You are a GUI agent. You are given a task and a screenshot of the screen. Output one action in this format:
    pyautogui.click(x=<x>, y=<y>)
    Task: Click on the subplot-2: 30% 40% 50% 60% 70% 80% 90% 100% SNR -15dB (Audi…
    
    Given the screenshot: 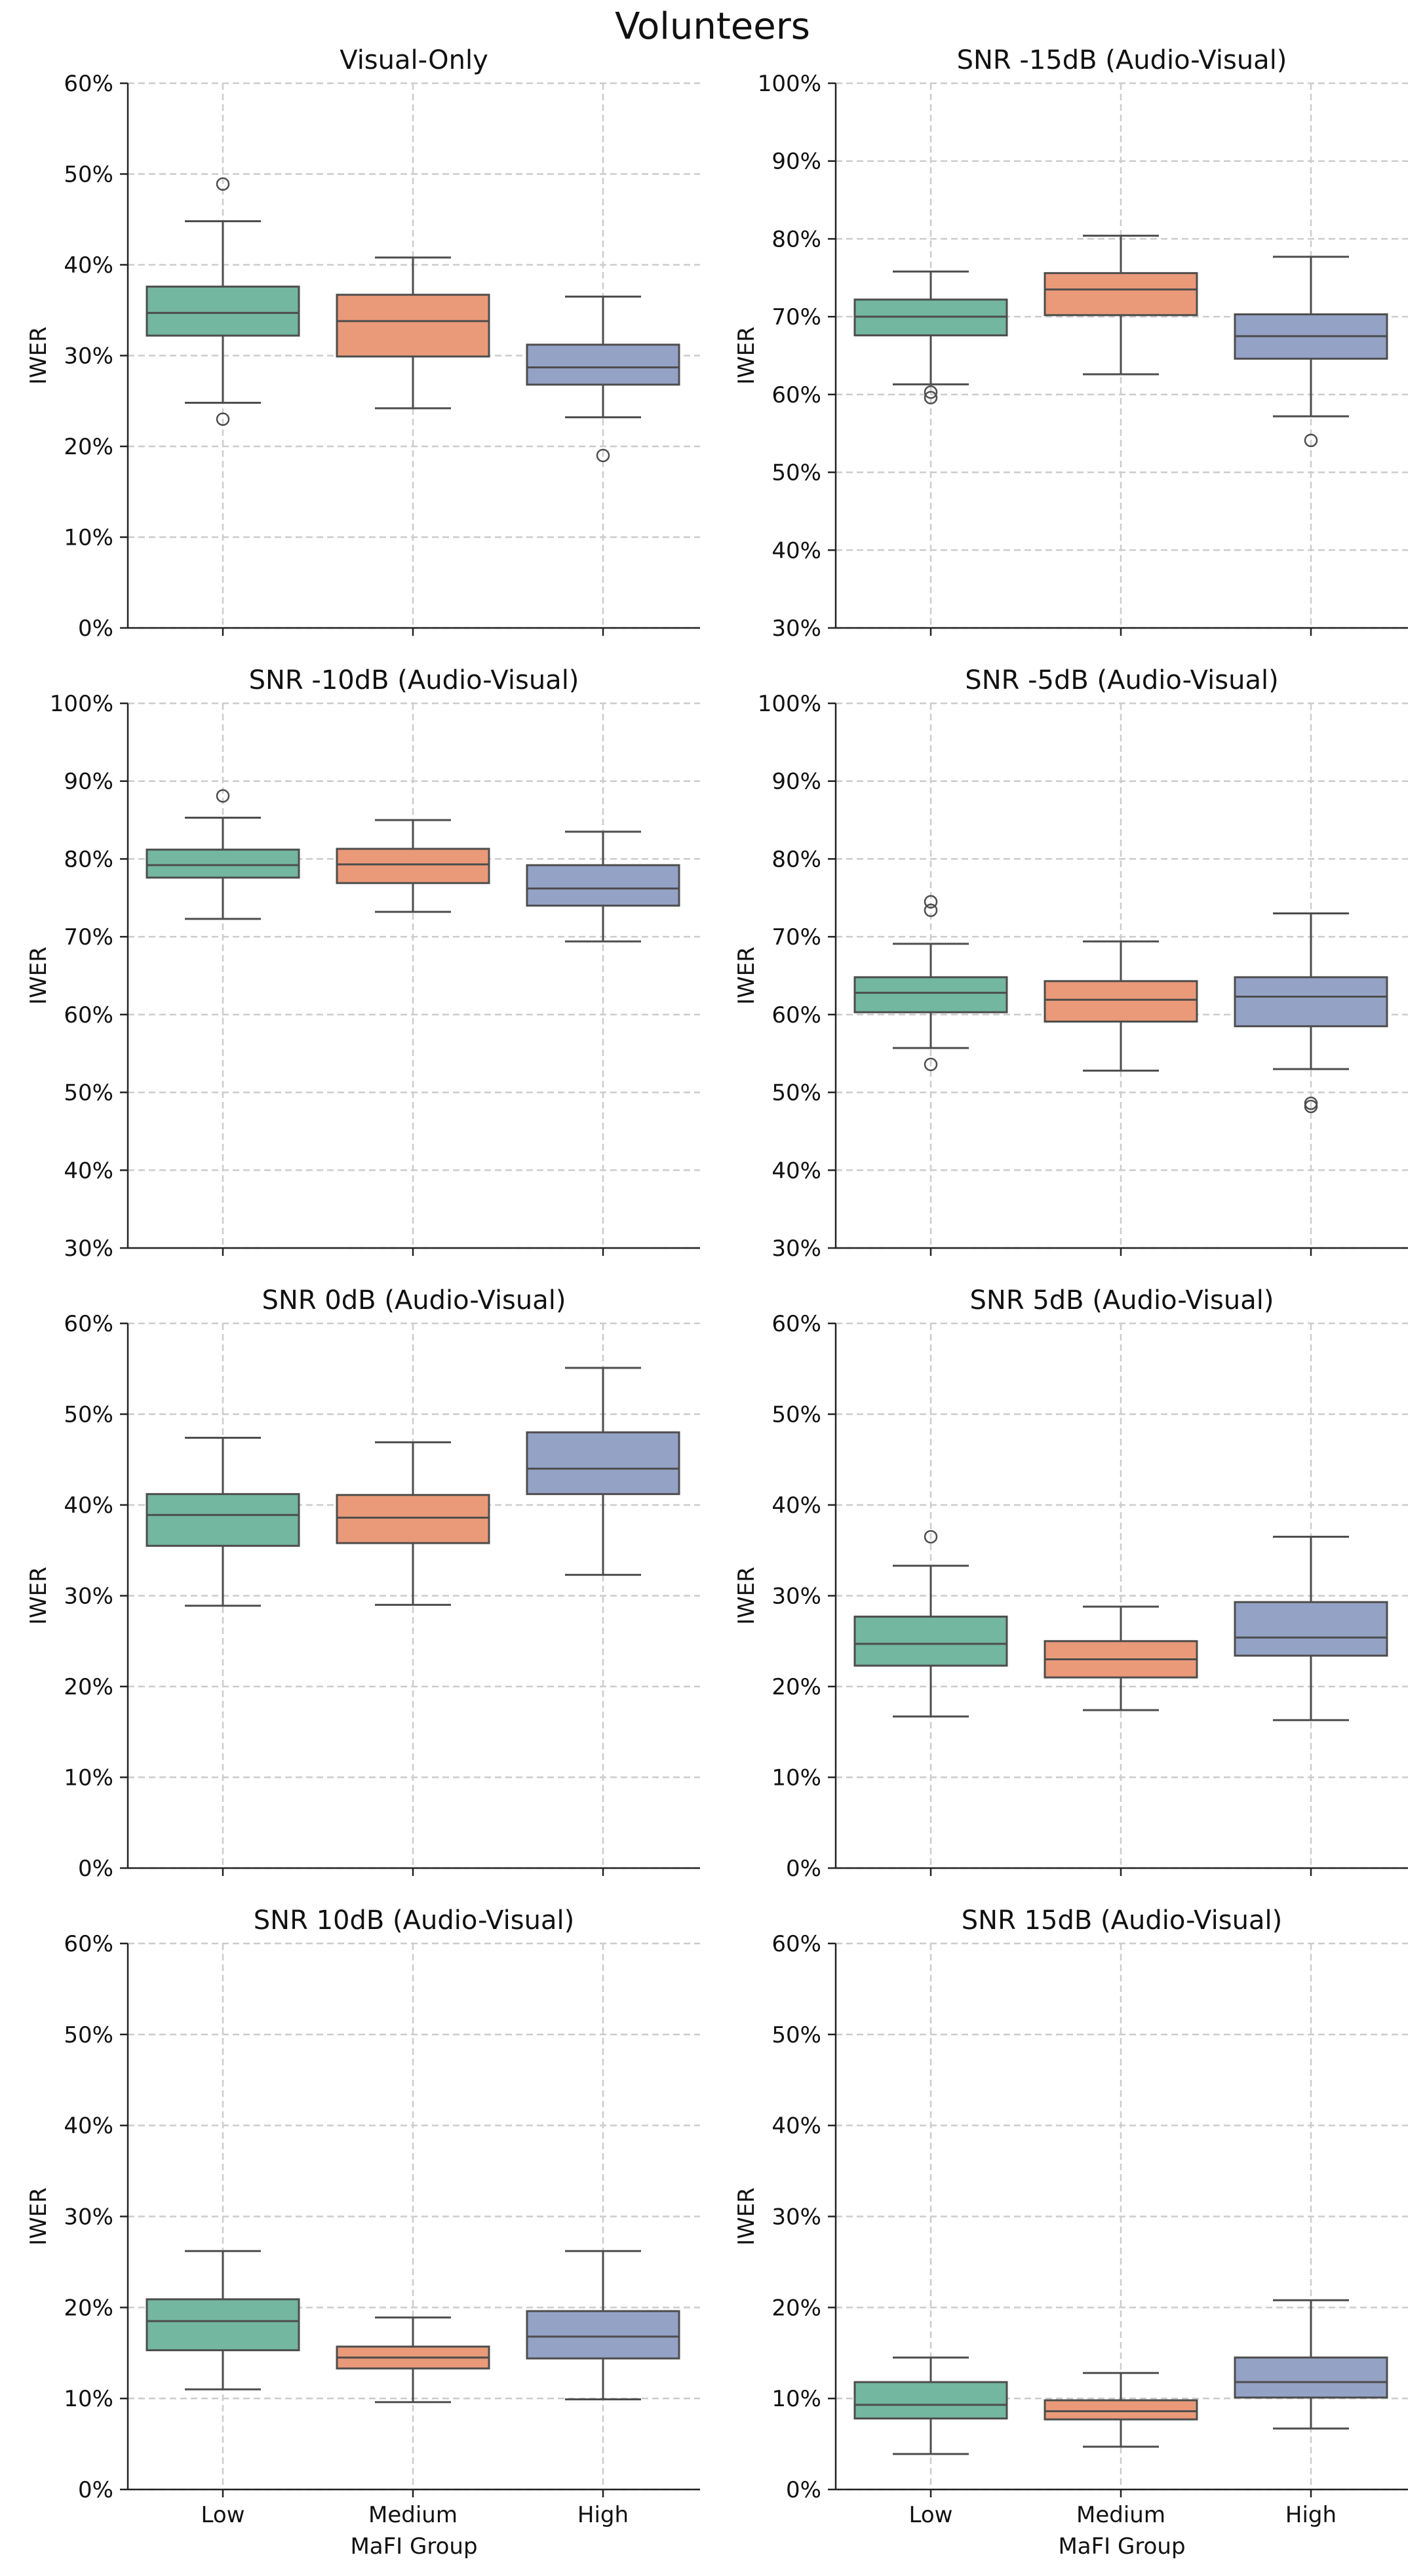 What is the action you would take?
    pyautogui.click(x=1070, y=343)
    